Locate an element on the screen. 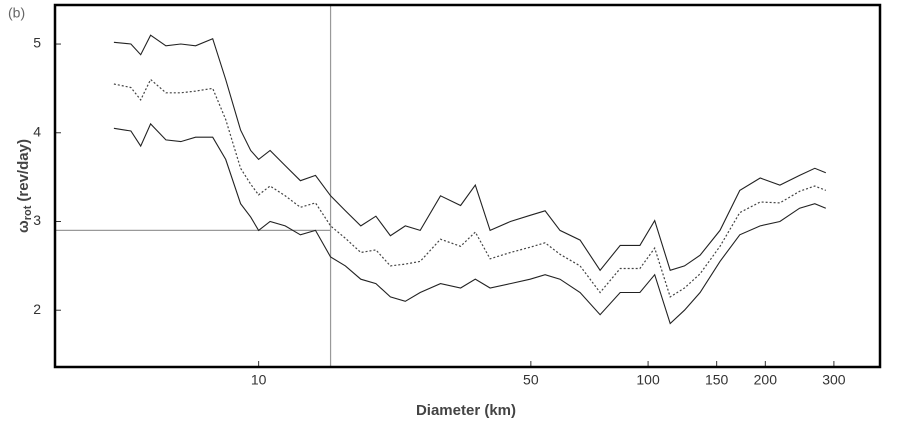  x-tick-label: 50 is located at coordinates (531, 380).